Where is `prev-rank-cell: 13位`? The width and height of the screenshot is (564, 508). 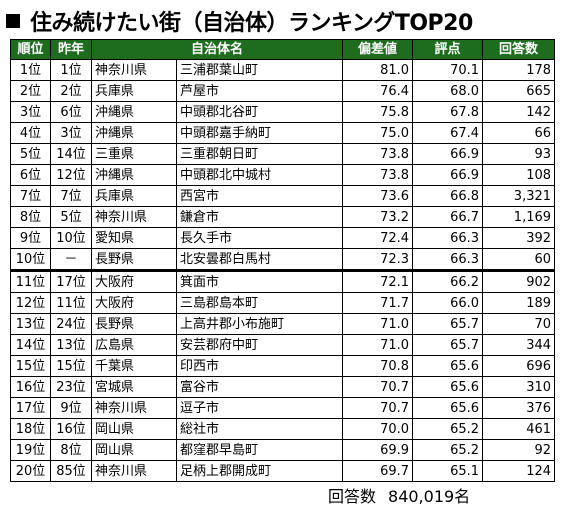 prev-rank-cell: 13位 is located at coordinates (71, 345).